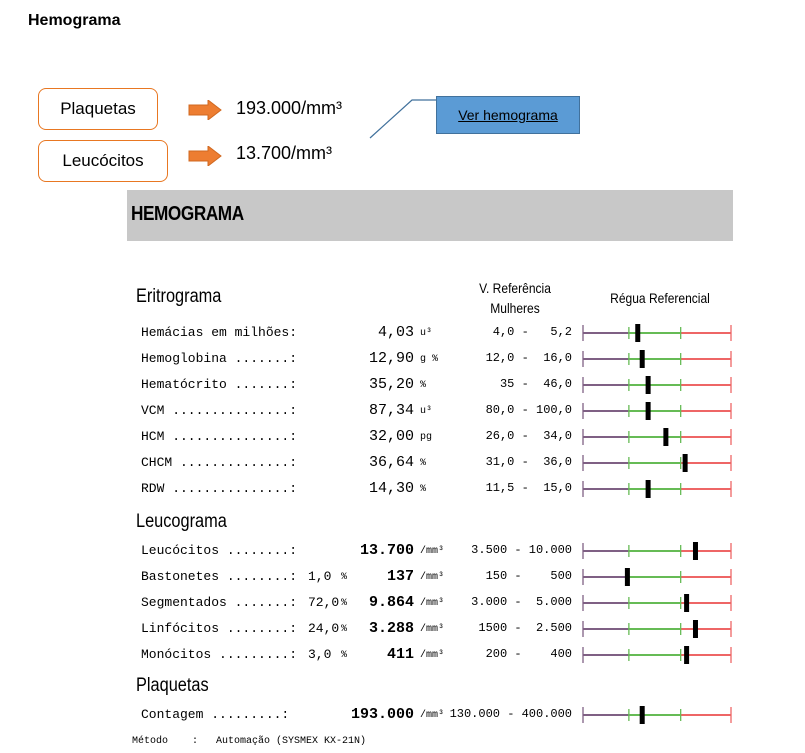 This screenshot has width=805, height=753. I want to click on result-label: Hematócrito .......:, so click(219, 384).